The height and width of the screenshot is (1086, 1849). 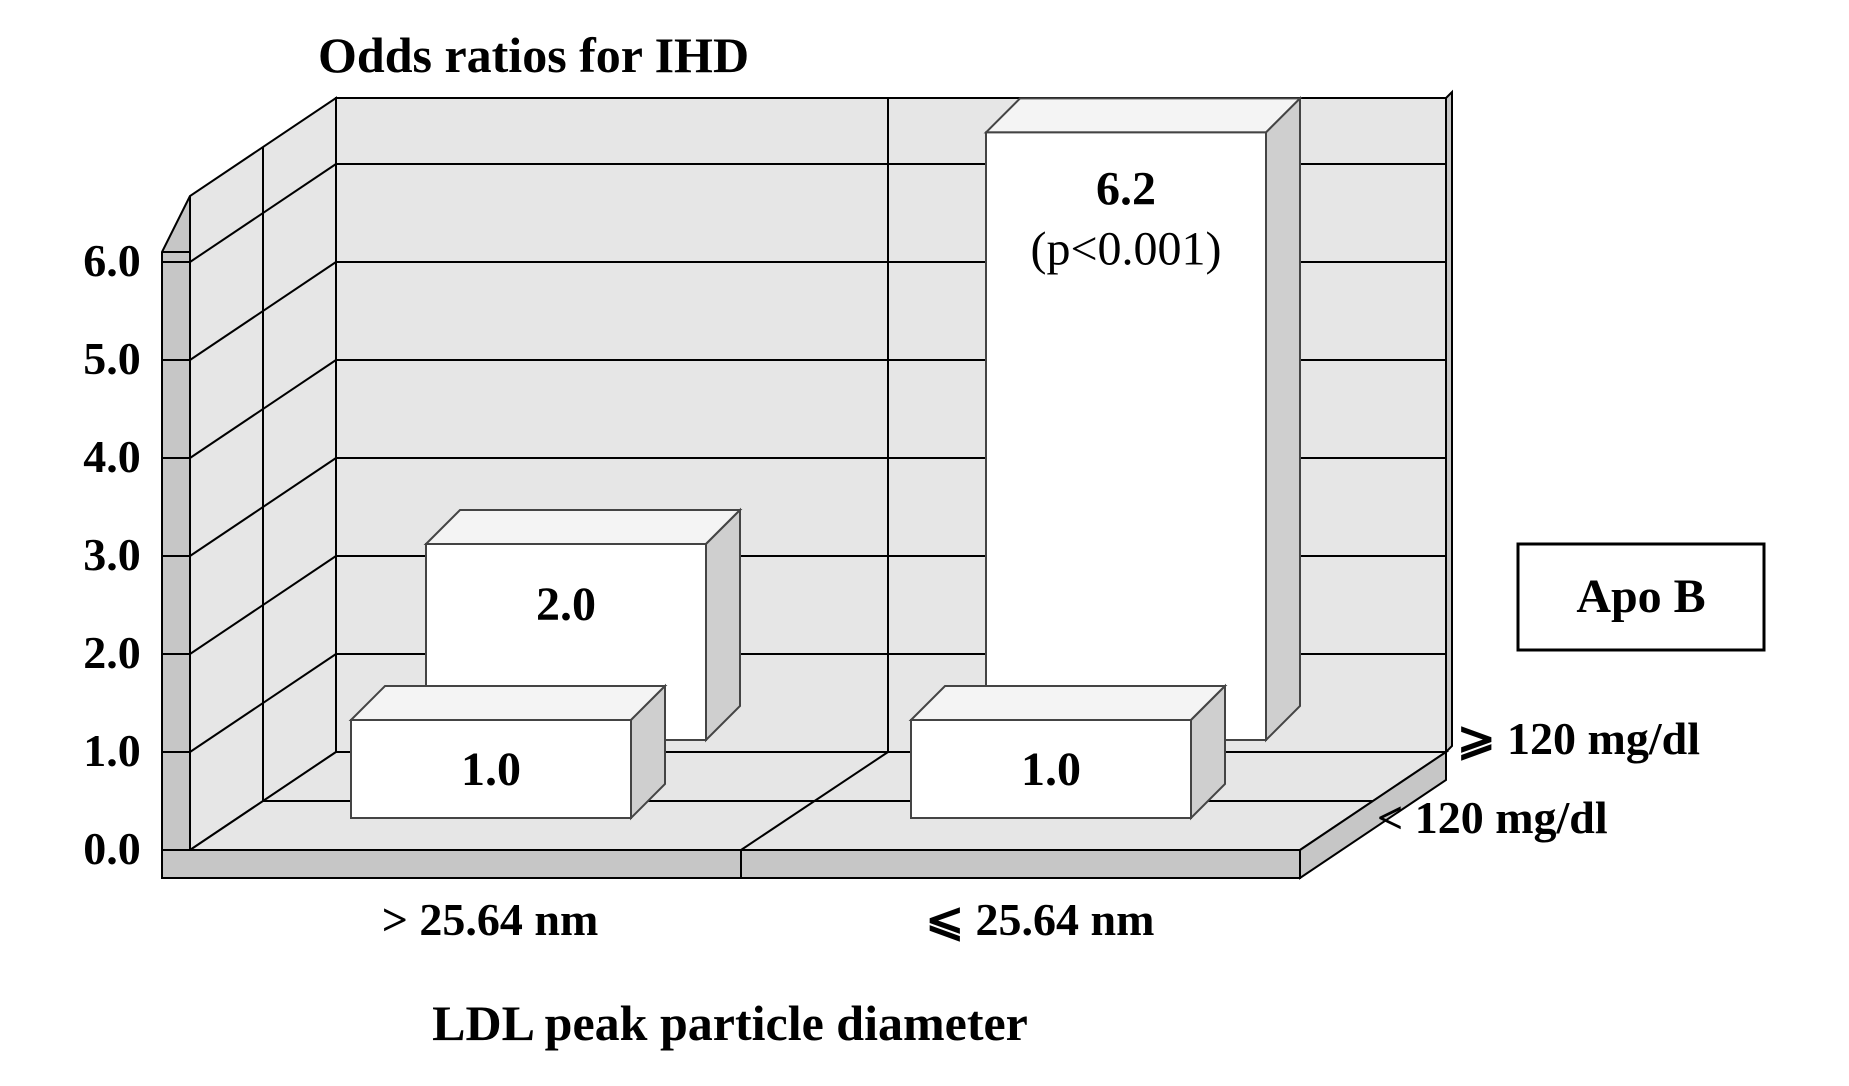 What do you see at coordinates (112, 652) in the screenshot?
I see `y-tick-label-2: 2.0` at bounding box center [112, 652].